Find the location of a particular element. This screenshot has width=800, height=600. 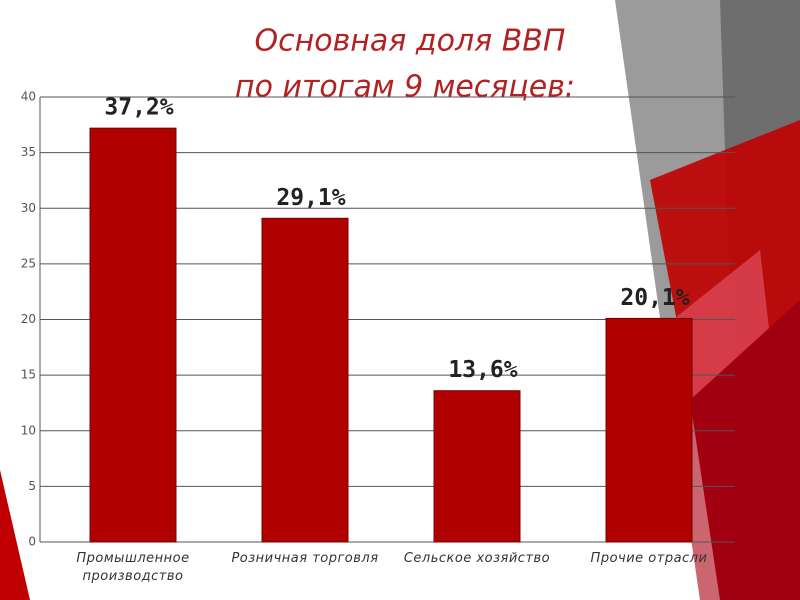

value-label: 29,1% is located at coordinates (310, 198).